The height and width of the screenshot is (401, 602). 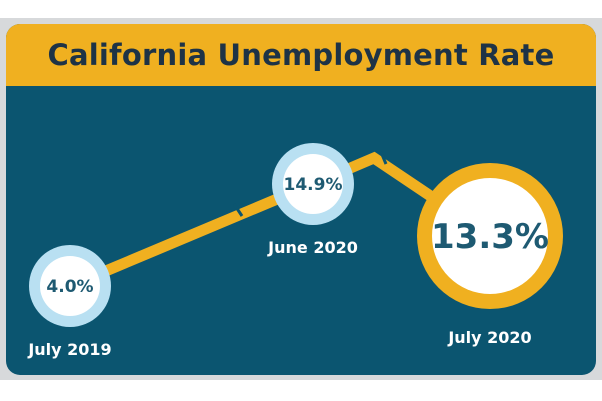 I want to click on category-label-3: July 2020, so click(x=489, y=337).